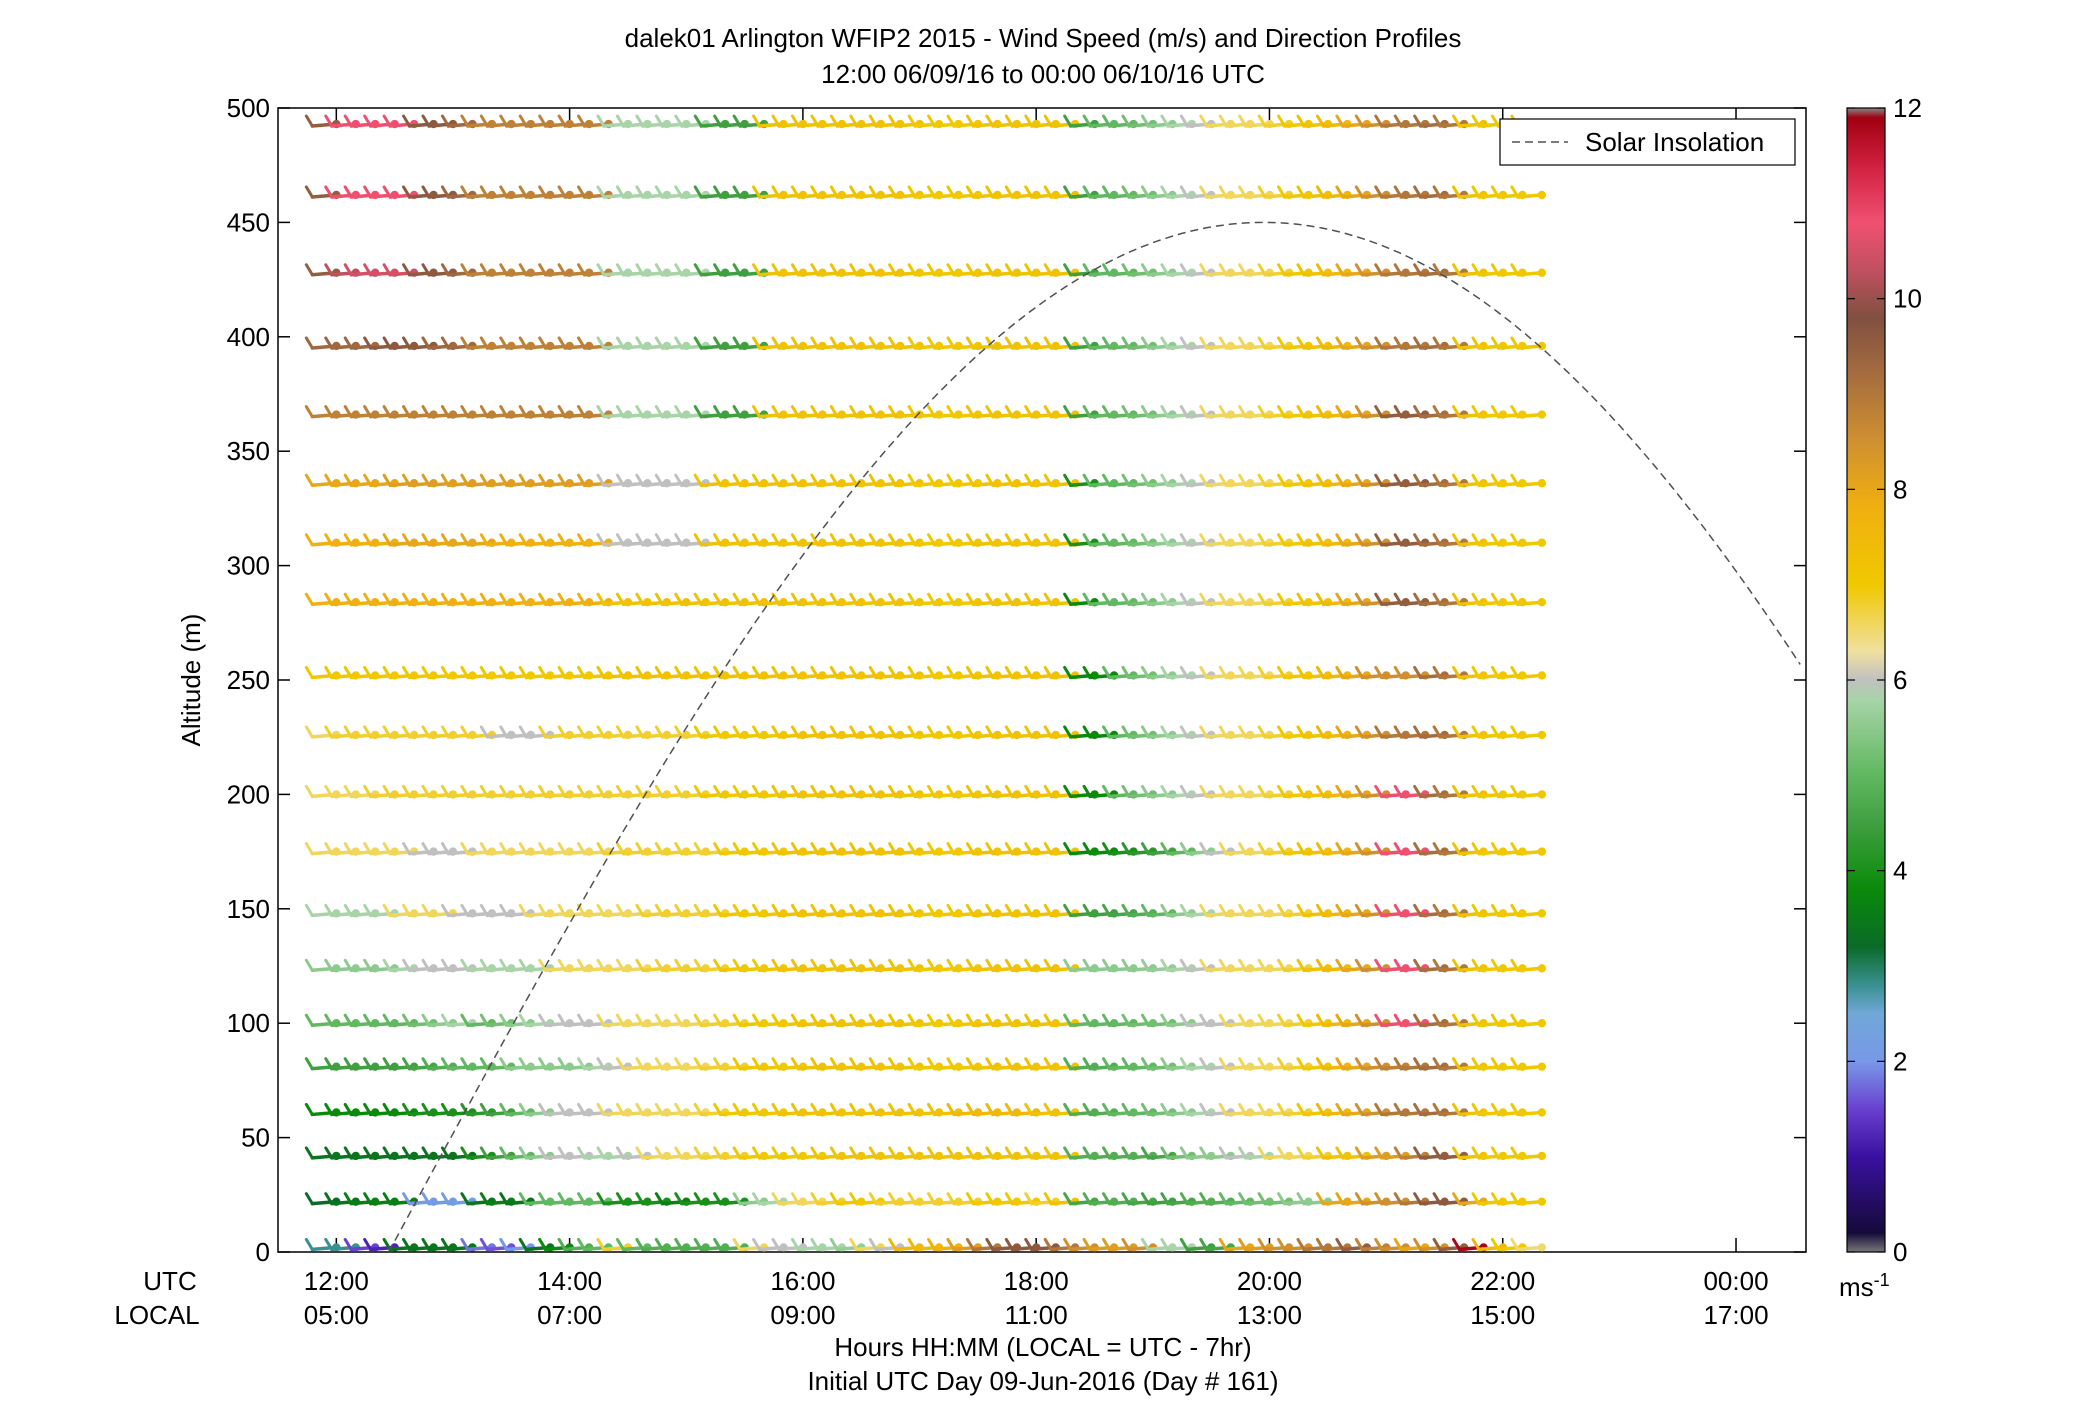 This screenshot has height=1425, width=2098. What do you see at coordinates (263, 1252) in the screenshot?
I see `y-tick-label: 0` at bounding box center [263, 1252].